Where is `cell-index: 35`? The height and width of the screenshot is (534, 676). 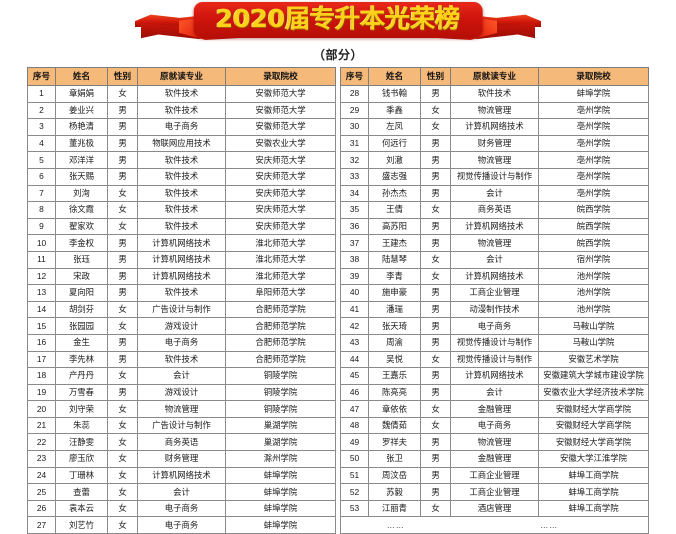 cell-index: 35 is located at coordinates (354, 210).